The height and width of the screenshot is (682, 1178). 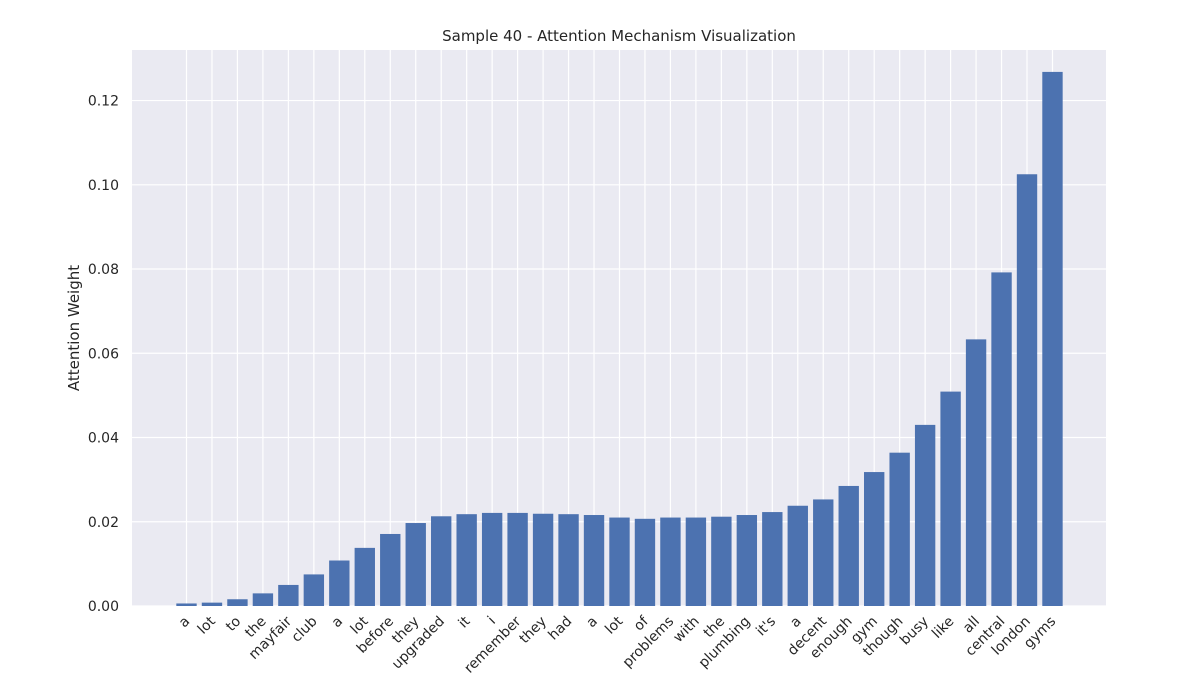 I want to click on y-tick-label: 0.02, so click(x=103, y=523).